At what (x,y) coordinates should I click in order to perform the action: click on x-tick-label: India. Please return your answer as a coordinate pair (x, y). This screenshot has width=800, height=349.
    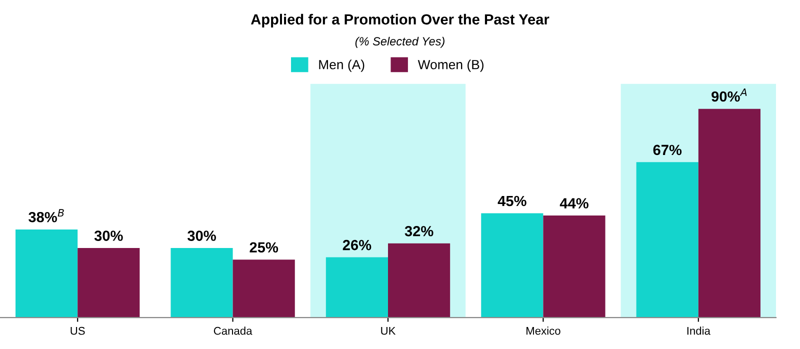
    Looking at the image, I should click on (698, 330).